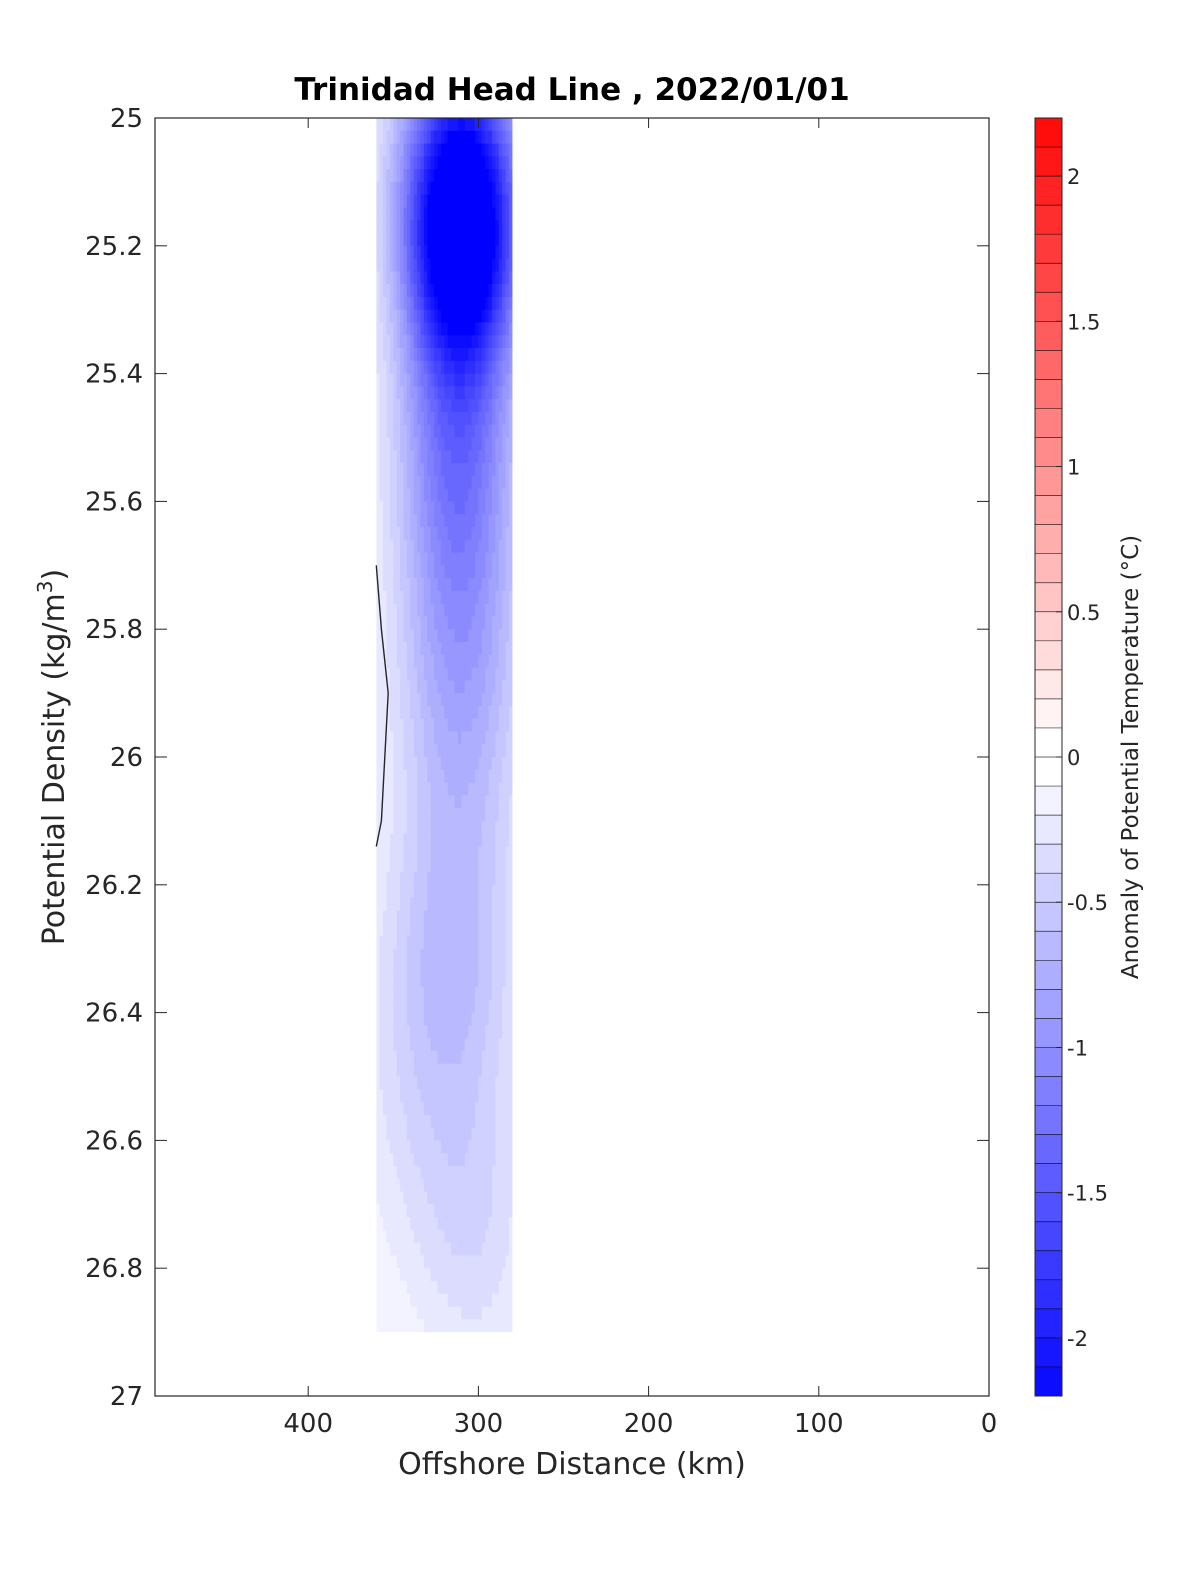  Describe the element at coordinates (819, 1424) in the screenshot. I see `x-tick-label: 100` at that location.